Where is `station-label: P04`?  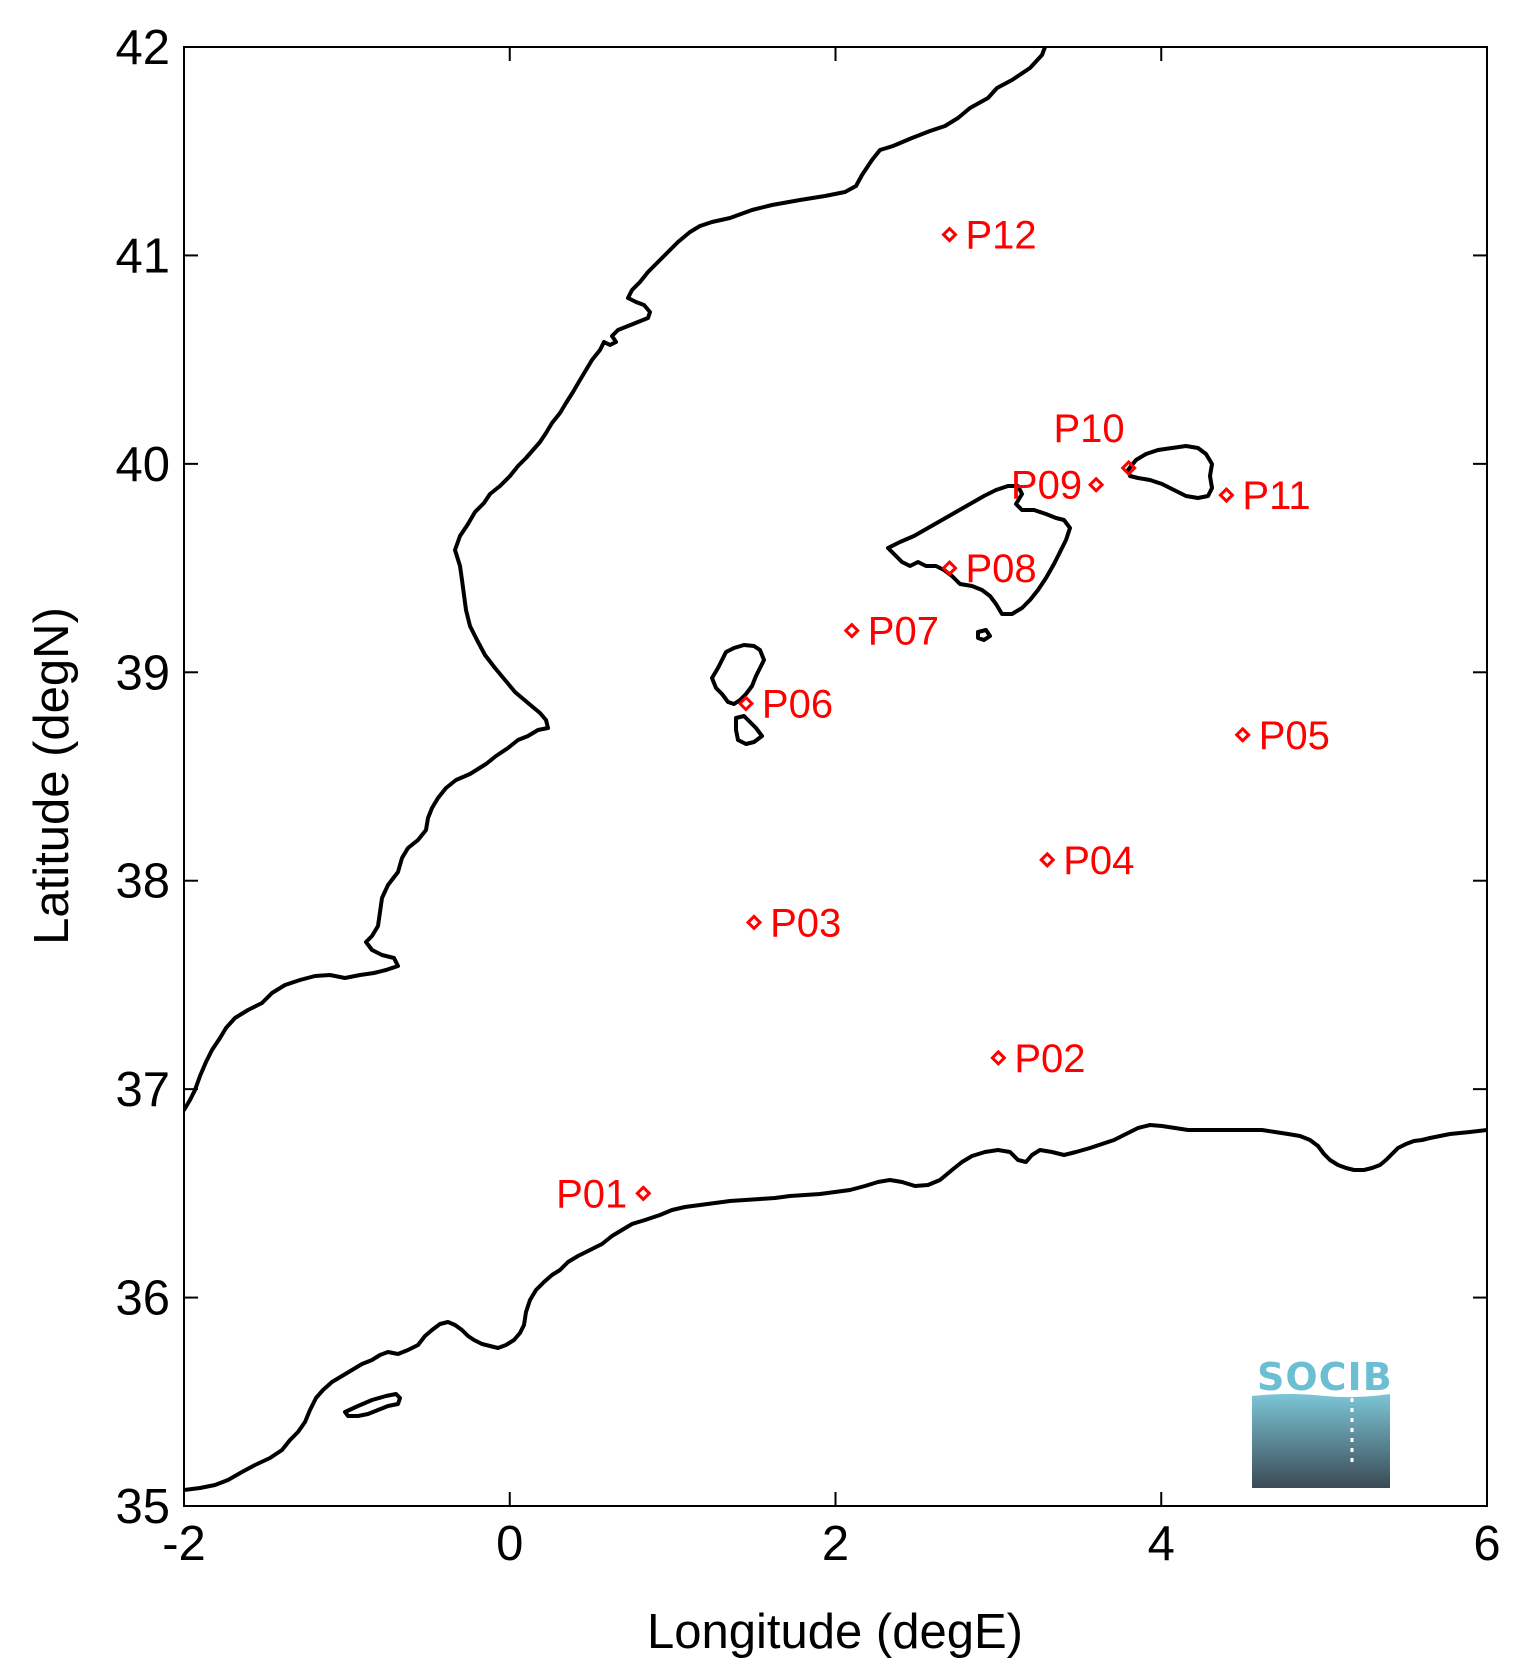
station-label: P04 is located at coordinates (1098, 861).